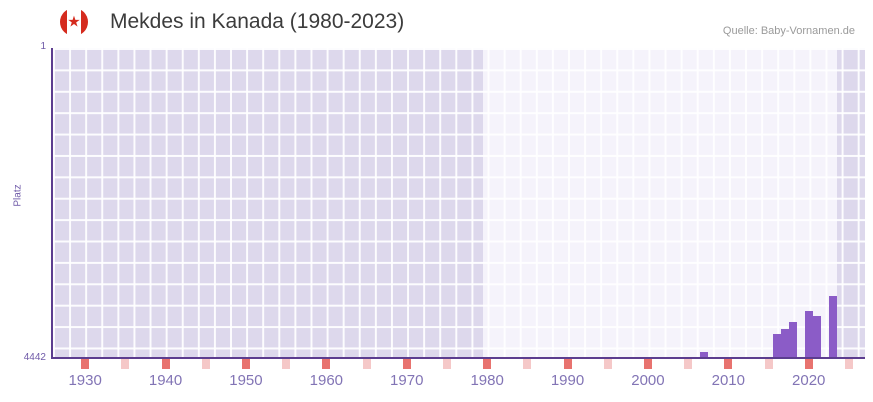 The height and width of the screenshot is (402, 873). Describe the element at coordinates (768, 364) in the screenshot. I see `x-tick-2015` at that location.